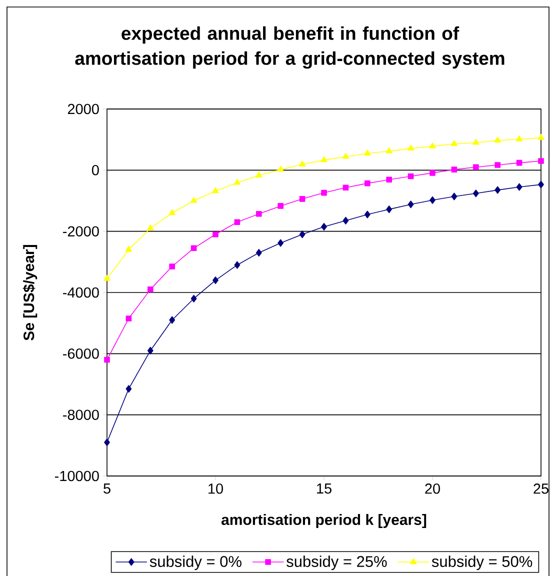 The width and height of the screenshot is (555, 576). I want to click on x-axis-title: amortisation period k [years], so click(323, 521).